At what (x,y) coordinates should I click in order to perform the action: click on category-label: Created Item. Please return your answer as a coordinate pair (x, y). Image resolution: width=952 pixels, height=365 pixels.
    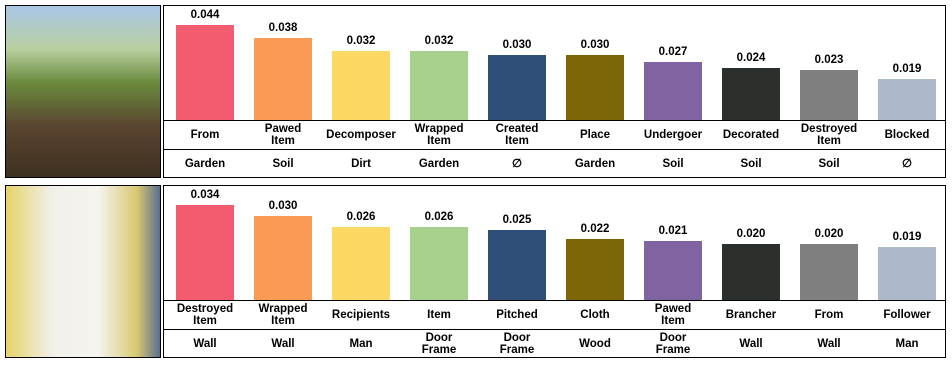
    Looking at the image, I should click on (517, 135).